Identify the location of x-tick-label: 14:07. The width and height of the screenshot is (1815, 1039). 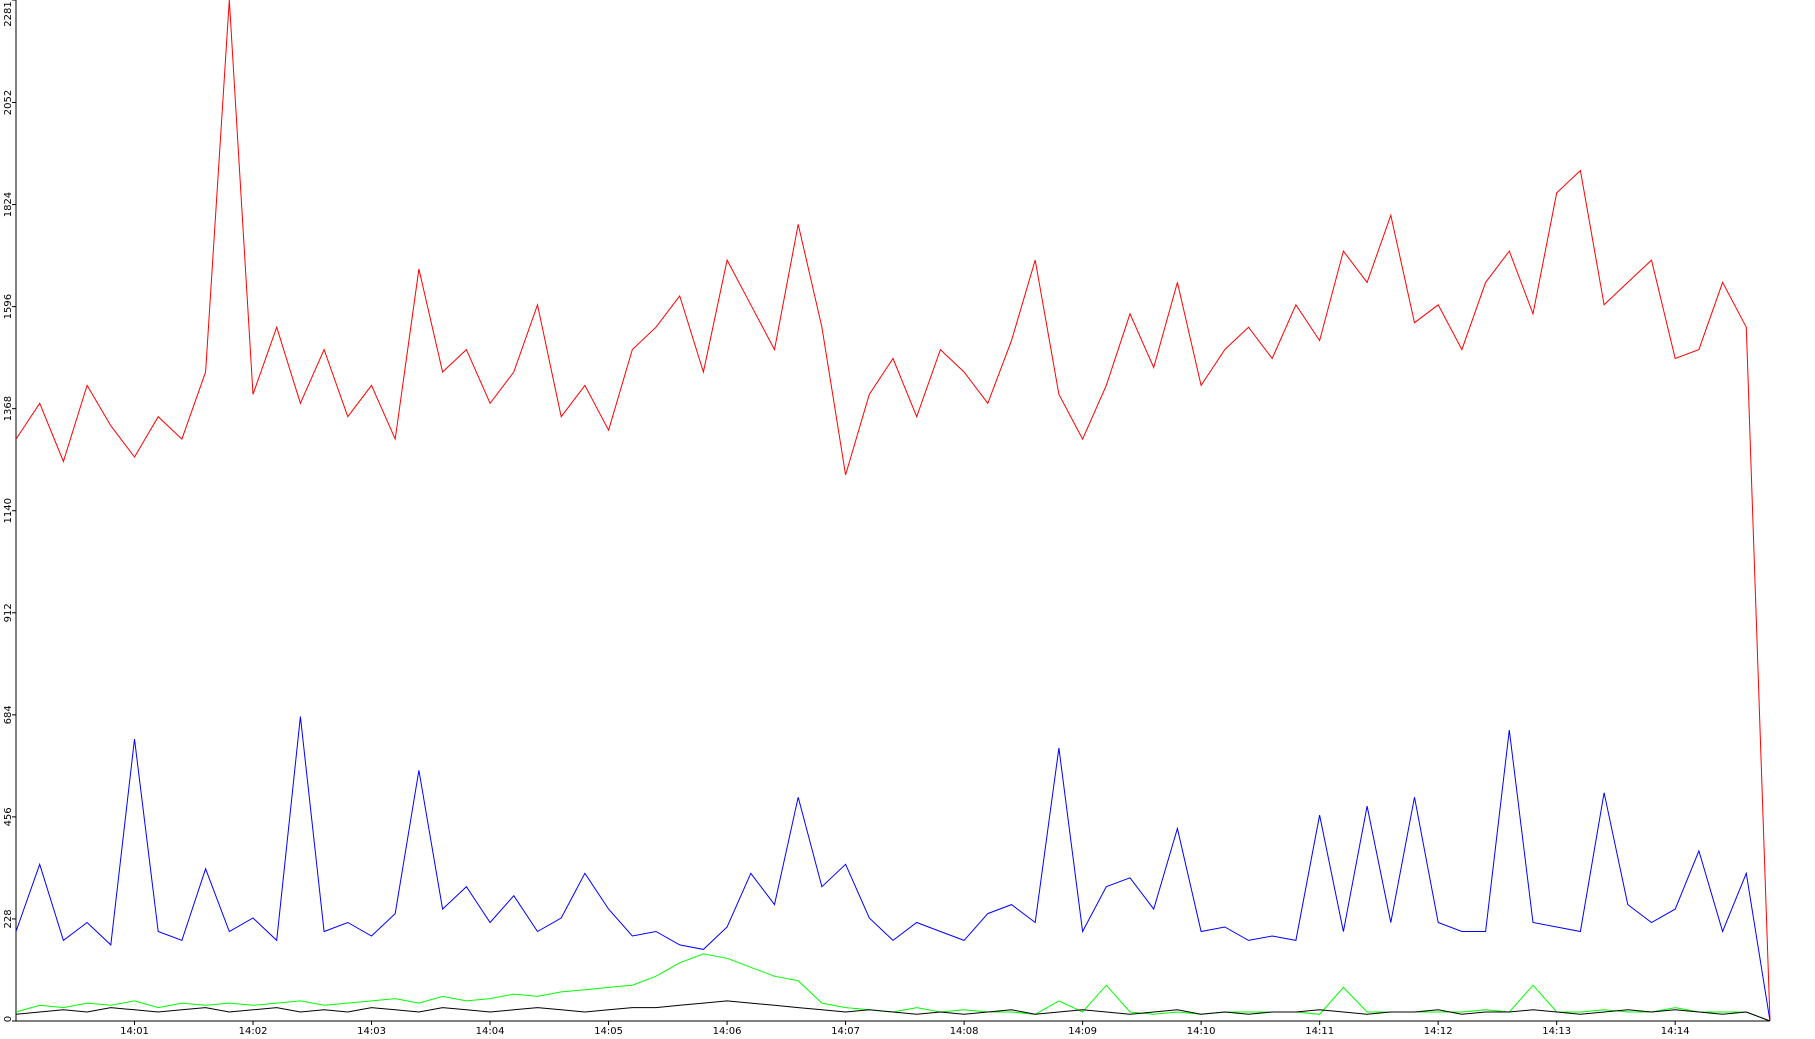
(845, 1031).